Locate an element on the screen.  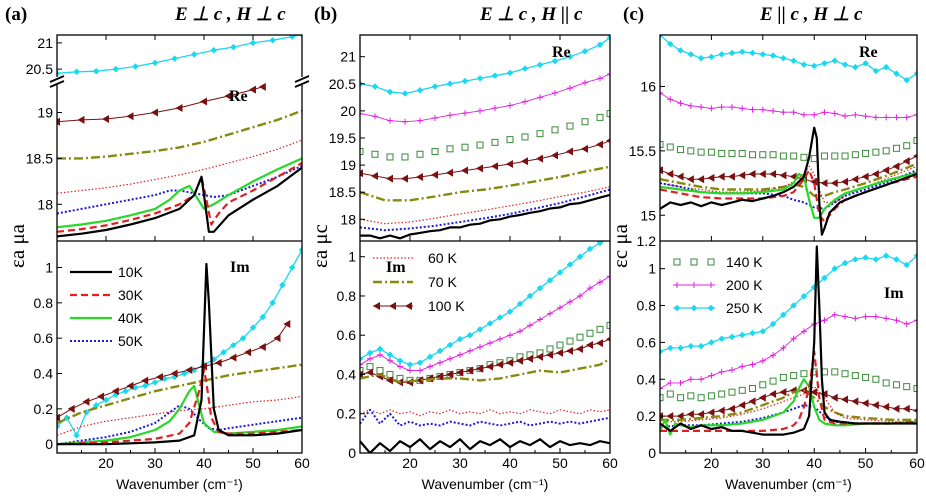
y-tick-label: 0.4 is located at coordinates (347, 374).